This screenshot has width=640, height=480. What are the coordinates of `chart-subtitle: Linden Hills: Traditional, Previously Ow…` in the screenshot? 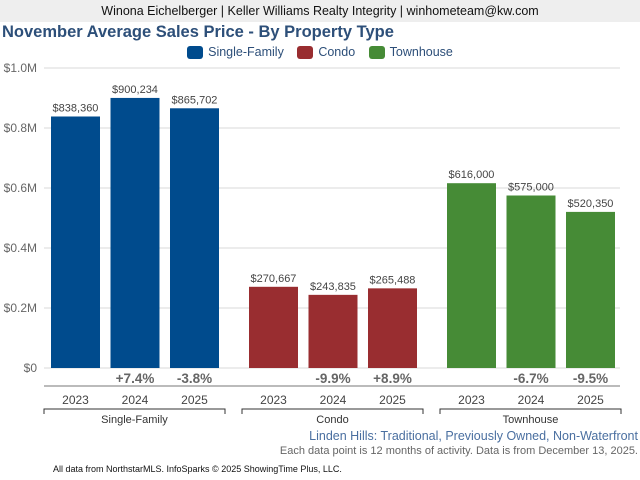 It's located at (473, 436).